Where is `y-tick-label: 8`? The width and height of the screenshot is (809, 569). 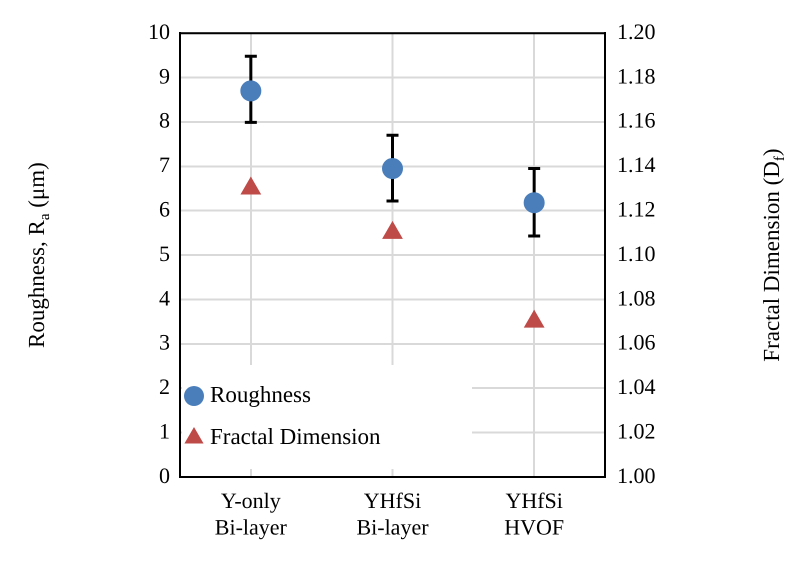
y-tick-label: 8 is located at coordinates (164, 120).